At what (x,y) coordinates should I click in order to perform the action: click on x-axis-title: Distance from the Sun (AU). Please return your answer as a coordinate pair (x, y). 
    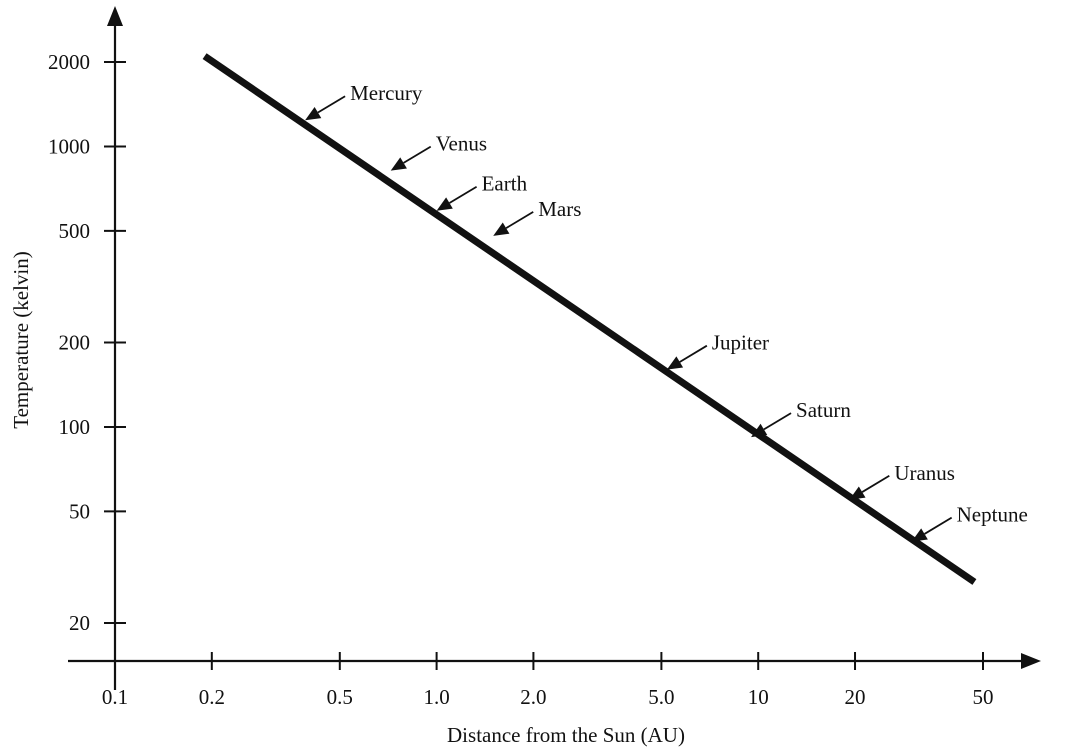
    Looking at the image, I should click on (566, 735).